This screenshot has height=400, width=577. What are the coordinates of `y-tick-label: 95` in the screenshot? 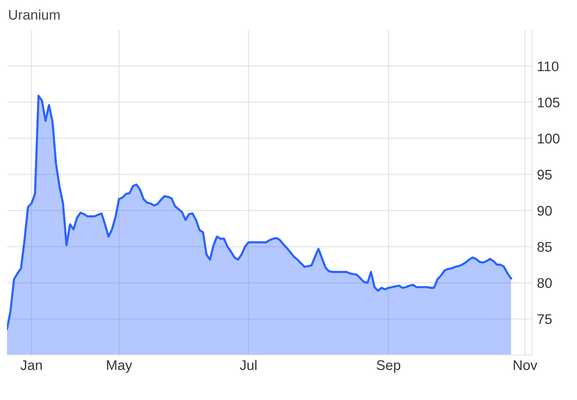 It's located at (545, 175).